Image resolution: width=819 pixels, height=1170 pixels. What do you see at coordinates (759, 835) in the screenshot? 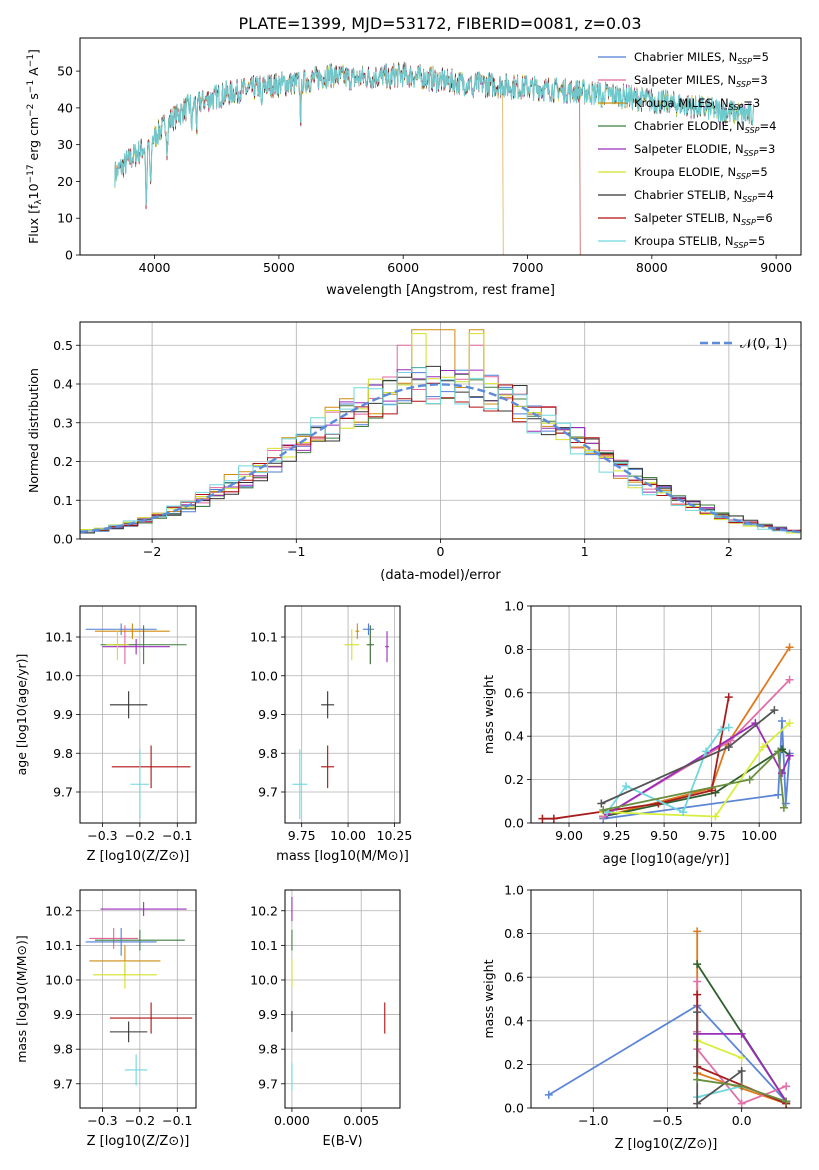
I see `x-tick-label: 10.00` at bounding box center [759, 835].